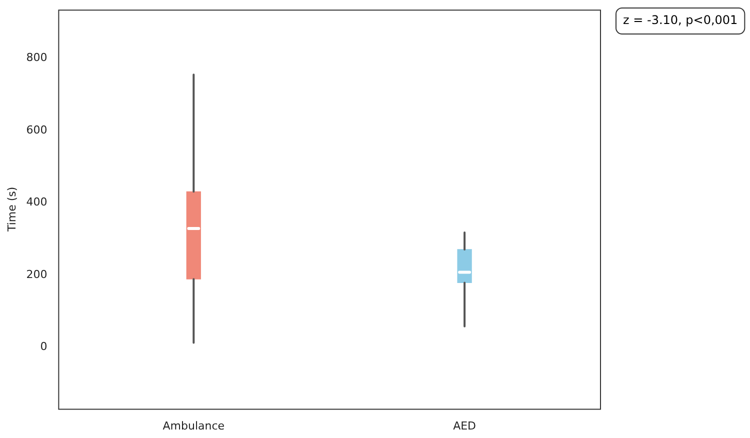 The height and width of the screenshot is (438, 750). What do you see at coordinates (37, 202) in the screenshot?
I see `y-tick-label: 400` at bounding box center [37, 202].